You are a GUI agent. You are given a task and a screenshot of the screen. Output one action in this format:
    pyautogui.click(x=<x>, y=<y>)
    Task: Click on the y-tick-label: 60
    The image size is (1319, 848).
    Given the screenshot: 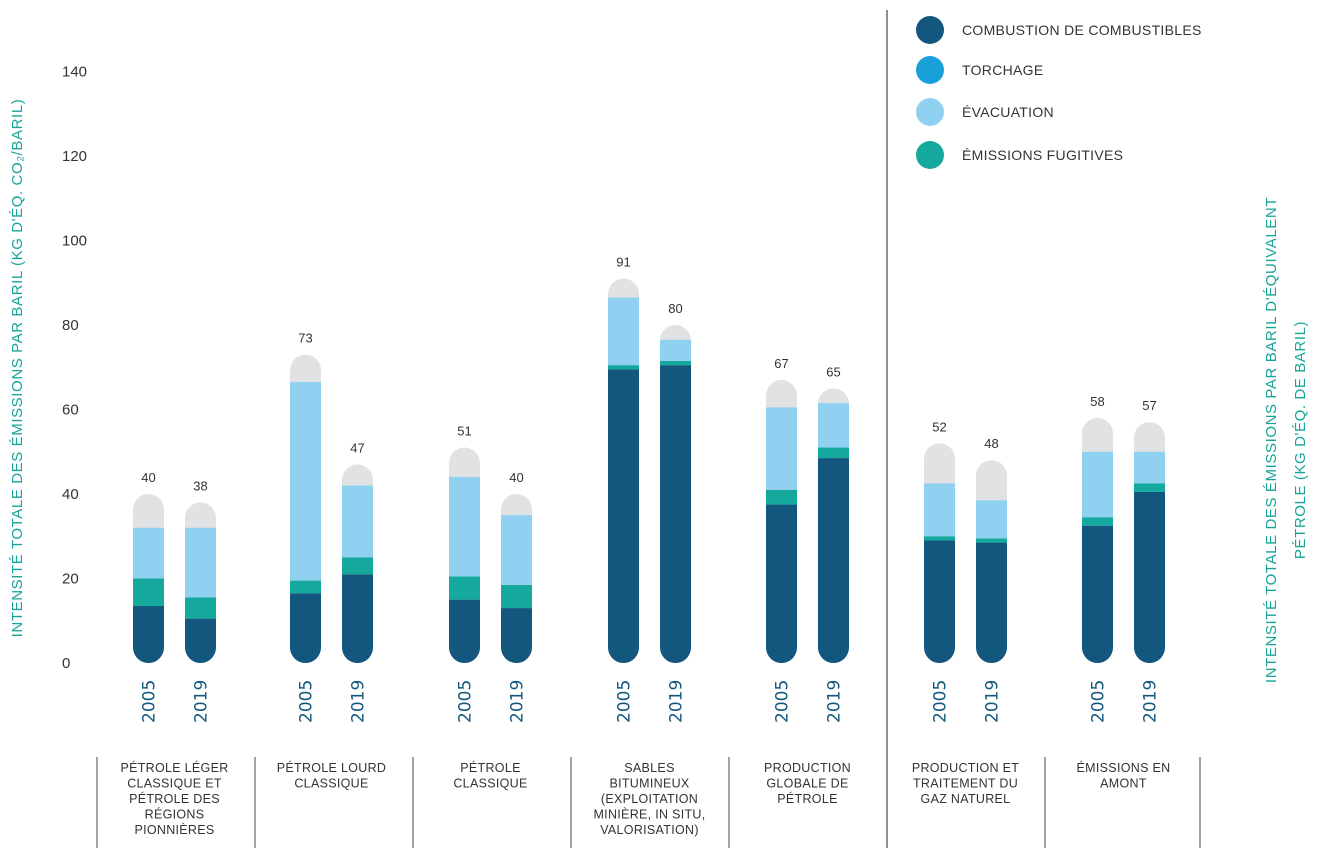 What is the action you would take?
    pyautogui.click(x=70, y=410)
    